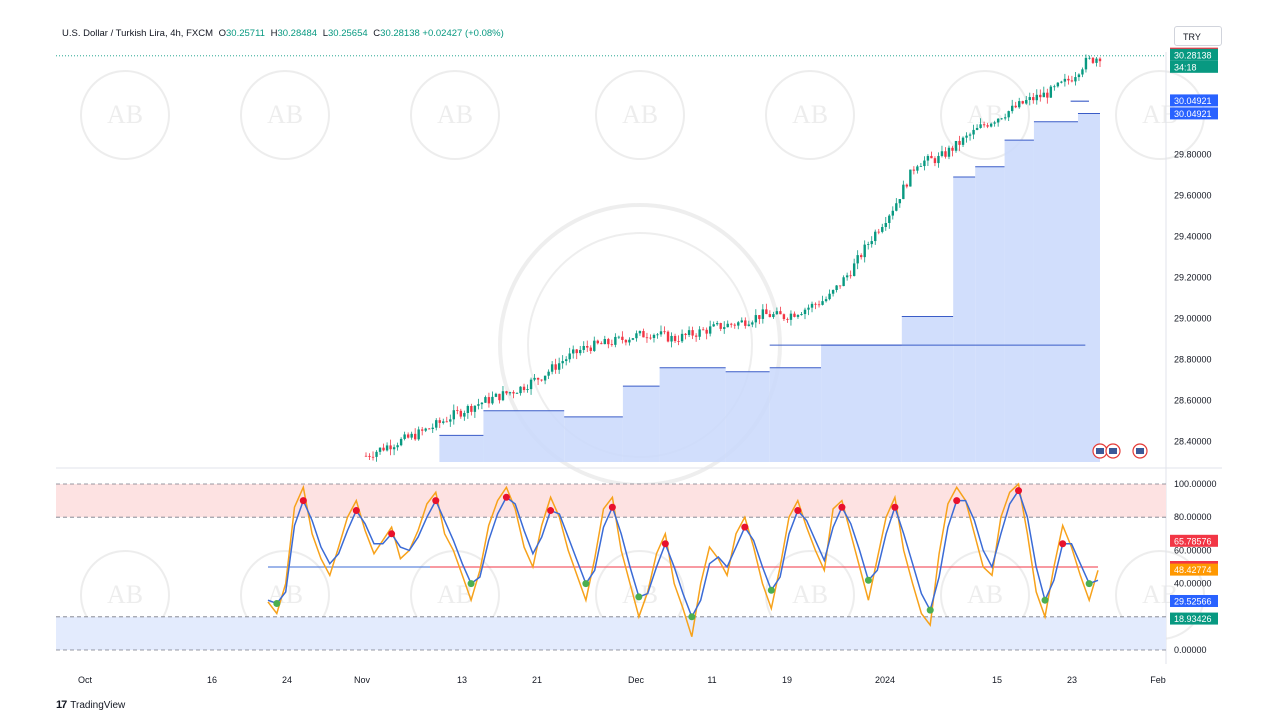 The height and width of the screenshot is (725, 1280). I want to click on low-value: 30.25654, so click(348, 33).